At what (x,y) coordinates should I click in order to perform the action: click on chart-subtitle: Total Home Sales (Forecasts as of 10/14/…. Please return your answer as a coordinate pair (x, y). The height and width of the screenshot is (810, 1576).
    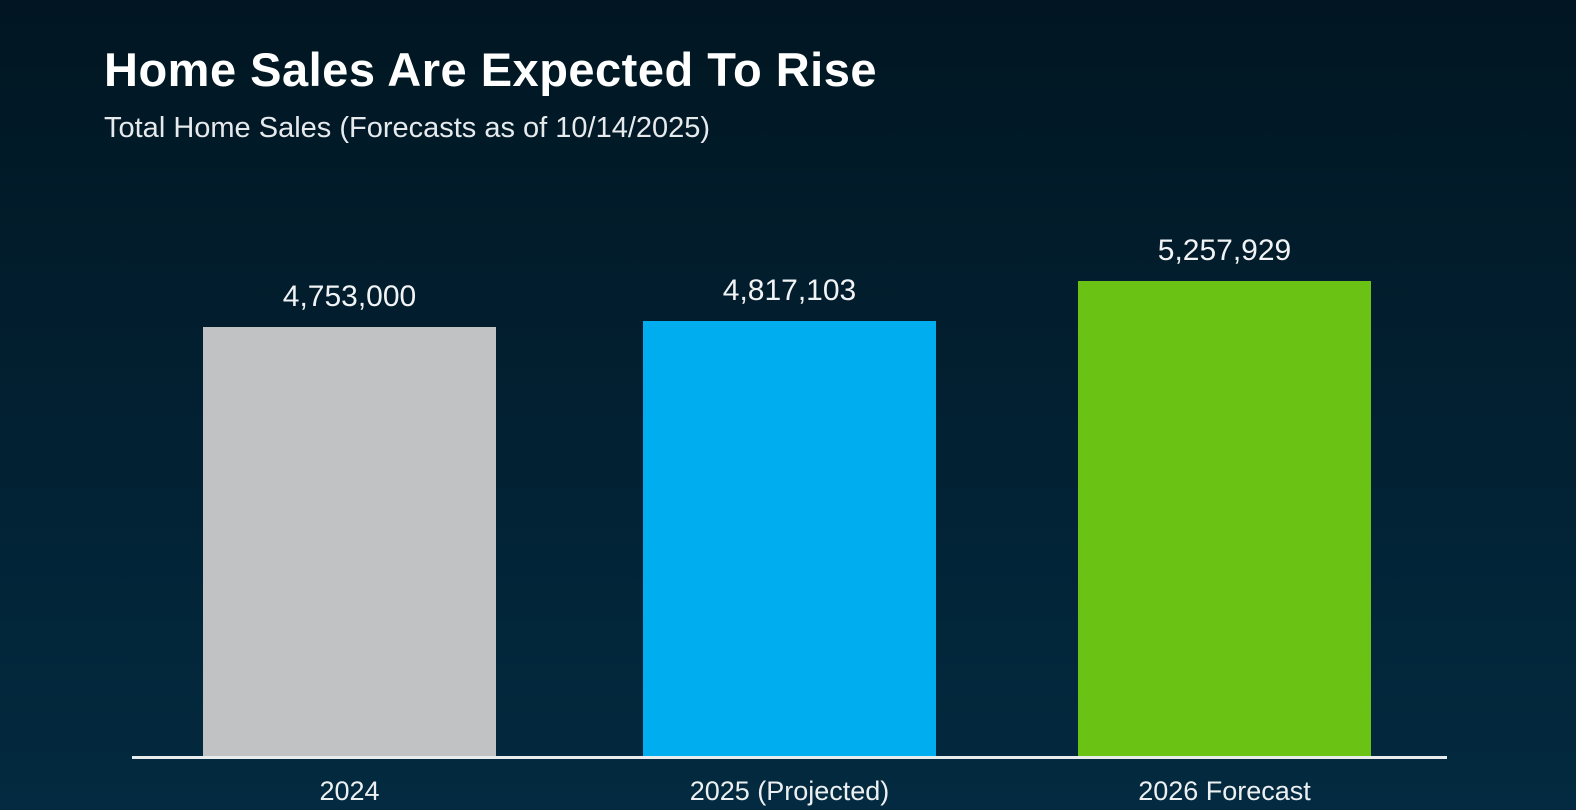
    Looking at the image, I should click on (407, 128).